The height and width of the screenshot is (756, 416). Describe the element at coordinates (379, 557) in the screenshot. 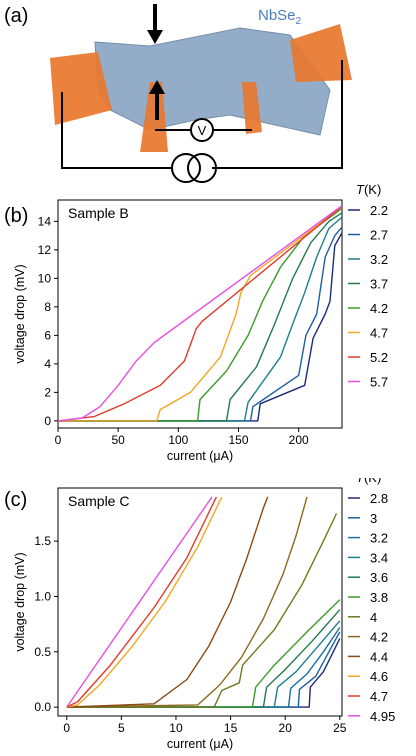

I see `legend-entry: 3.4` at that location.